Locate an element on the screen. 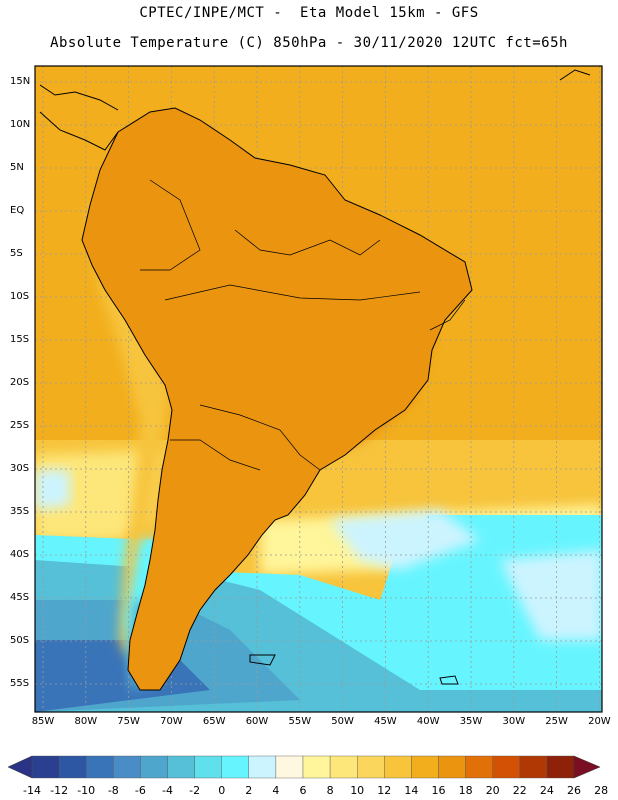 The image size is (618, 800). colorbar-tick-label: 16 is located at coordinates (438, 790).